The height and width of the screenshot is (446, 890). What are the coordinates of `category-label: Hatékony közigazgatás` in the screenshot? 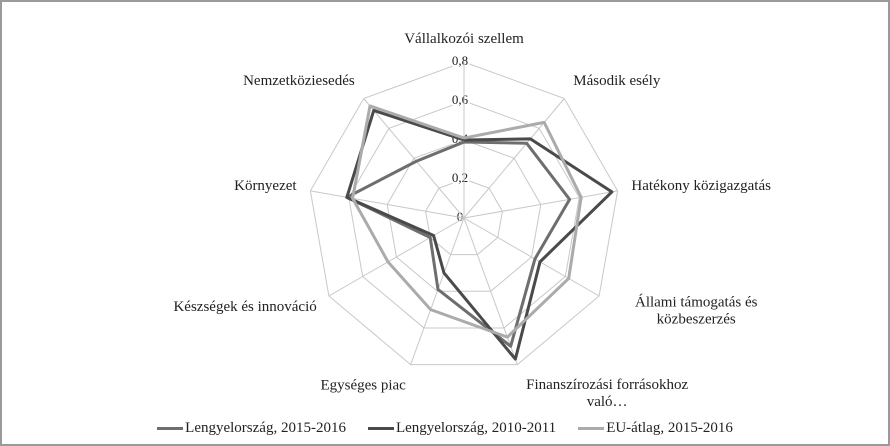 It's located at (701, 186).